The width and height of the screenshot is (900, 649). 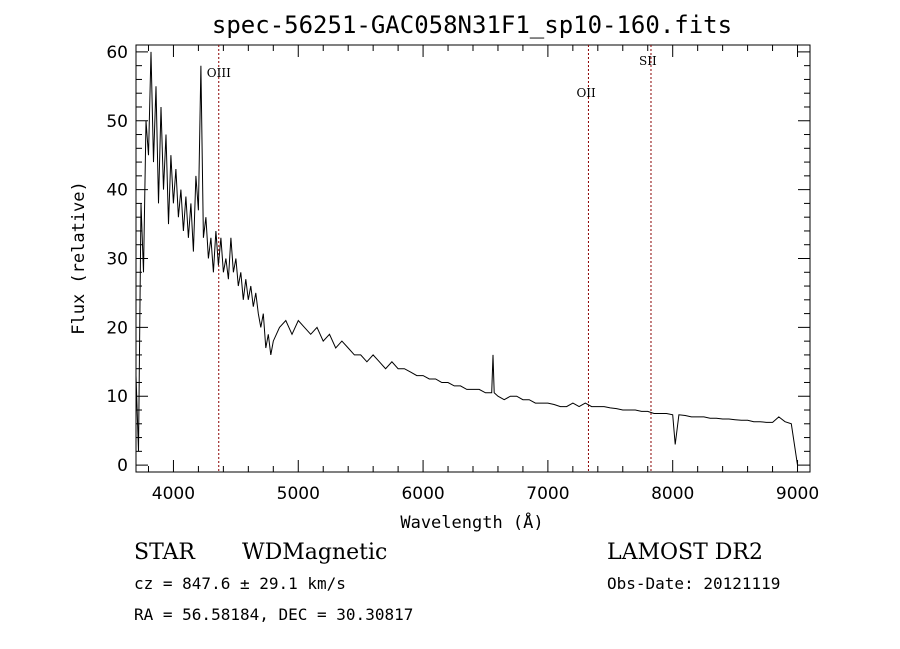 I want to click on chart-title: spec-56251-GAC058N31F1_sp10-160.fits, so click(x=472, y=25).